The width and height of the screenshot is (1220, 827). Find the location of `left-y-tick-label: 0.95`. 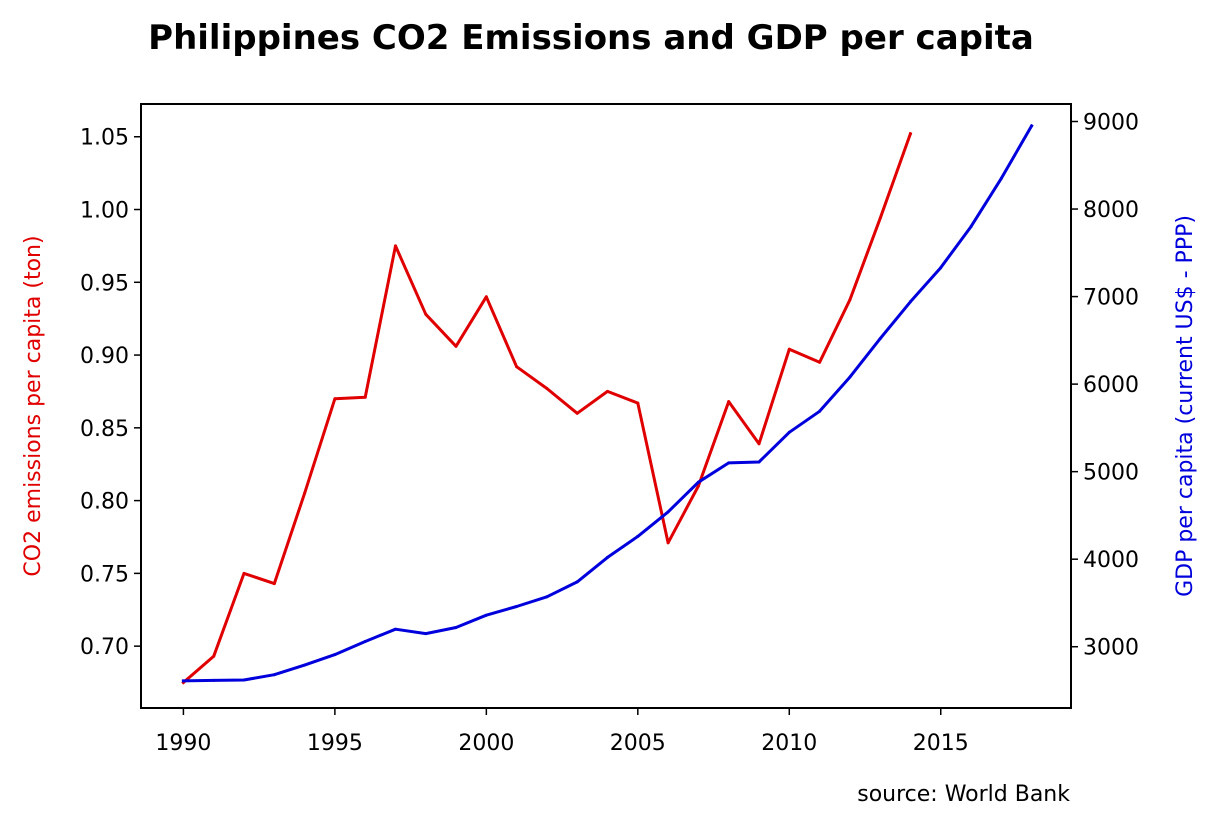

left-y-tick-label: 0.95 is located at coordinates (104, 283).